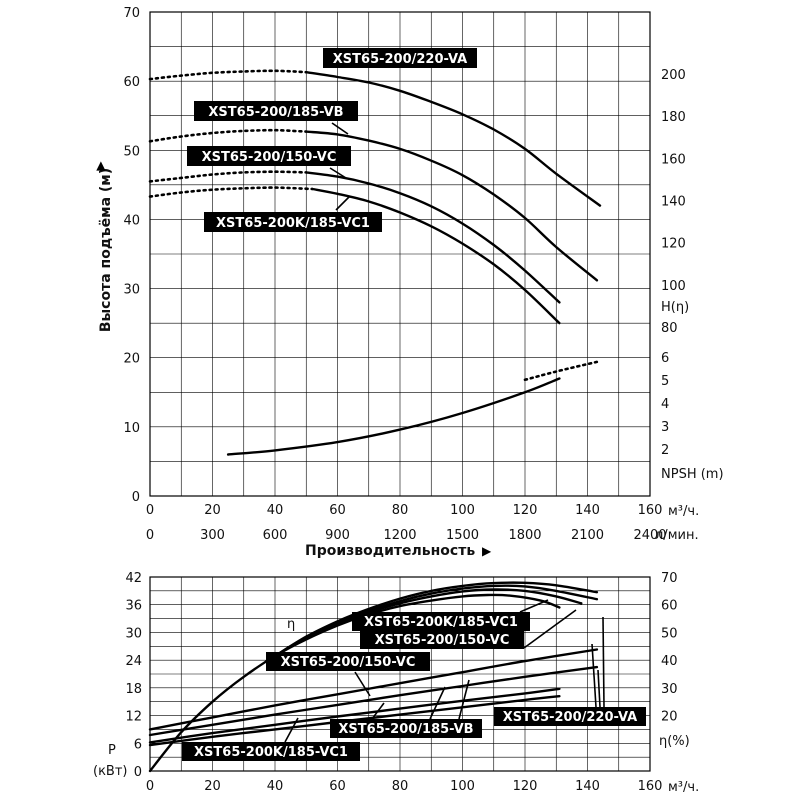  I want to click on power-y-tick: 30, so click(133, 633).